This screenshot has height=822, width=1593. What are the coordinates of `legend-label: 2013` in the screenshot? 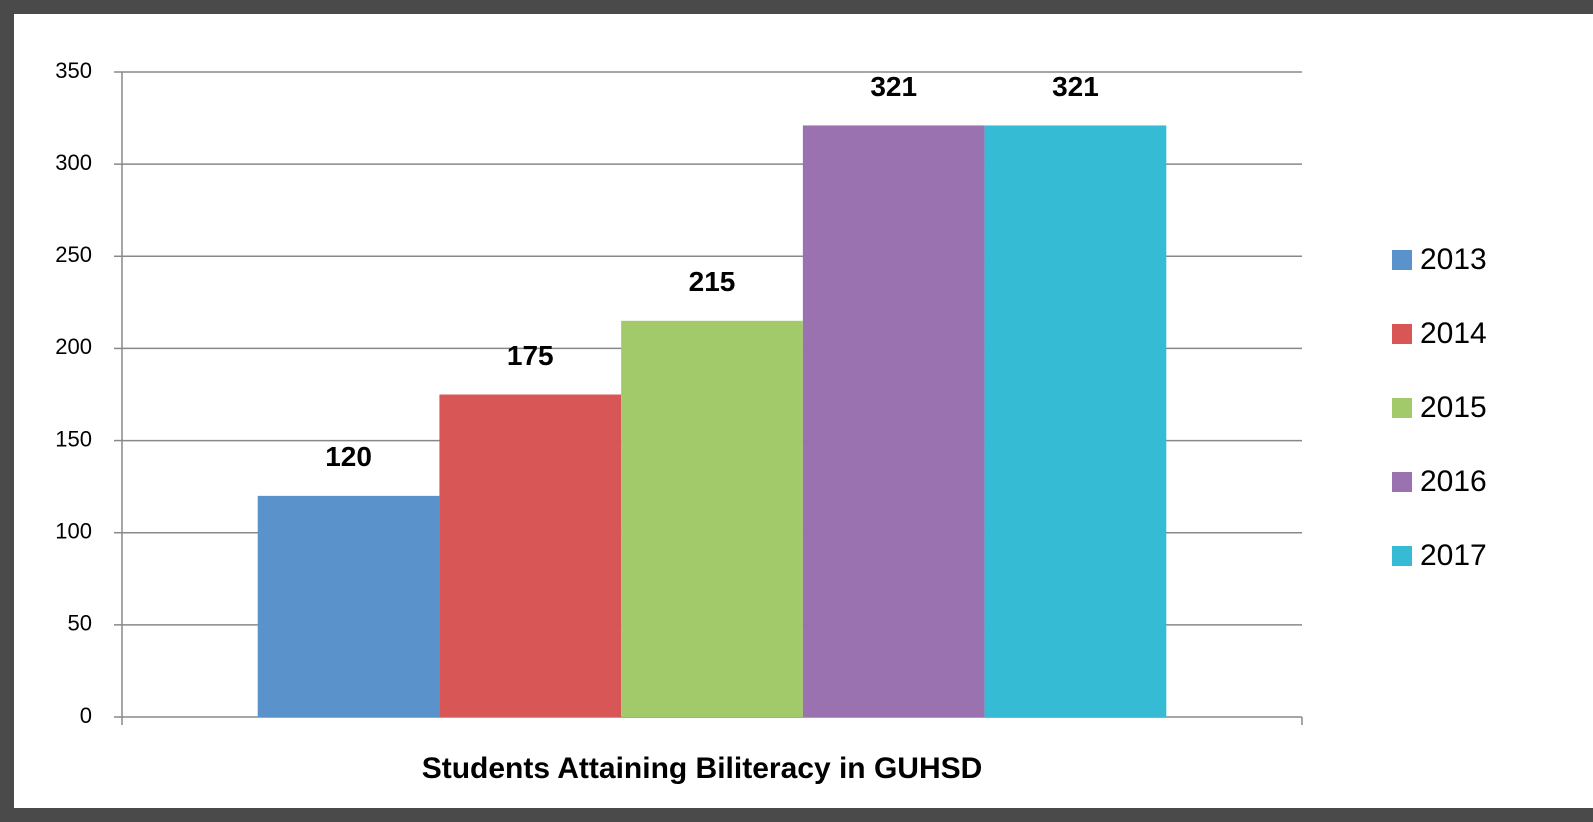 It's located at (1453, 259).